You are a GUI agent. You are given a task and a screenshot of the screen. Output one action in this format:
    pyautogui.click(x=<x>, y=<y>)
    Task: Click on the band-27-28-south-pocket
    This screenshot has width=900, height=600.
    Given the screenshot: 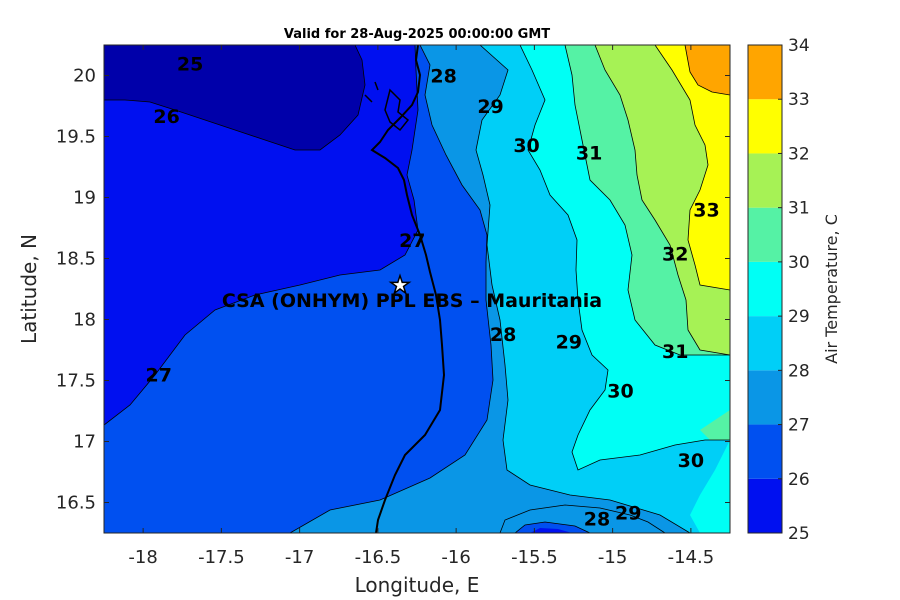 What is the action you would take?
    pyautogui.click(x=552, y=527)
    